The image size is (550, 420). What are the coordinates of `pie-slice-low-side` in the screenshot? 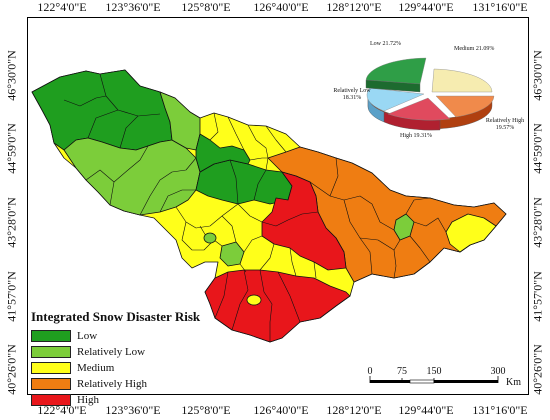 It's located at (393, 86).